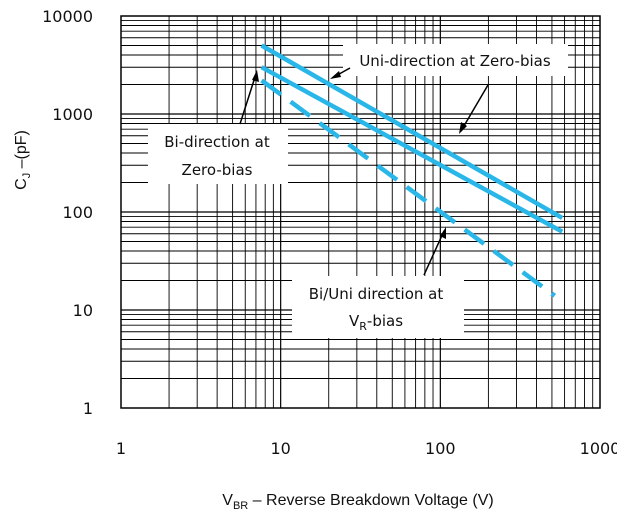 The width and height of the screenshot is (617, 516). What do you see at coordinates (248, 99) in the screenshot?
I see `arrow-bi` at bounding box center [248, 99].